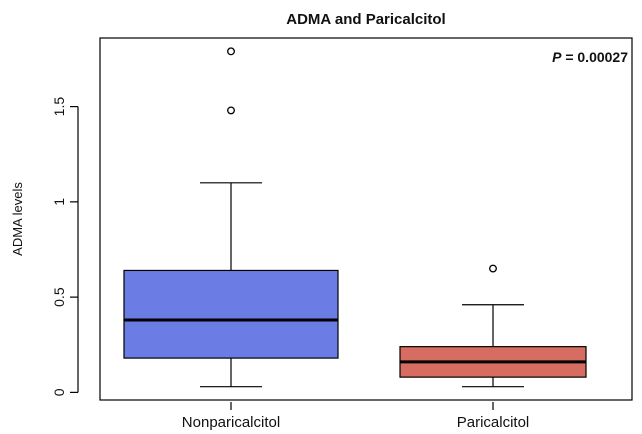  I want to click on y-tick-label: 1.5, so click(59, 107).